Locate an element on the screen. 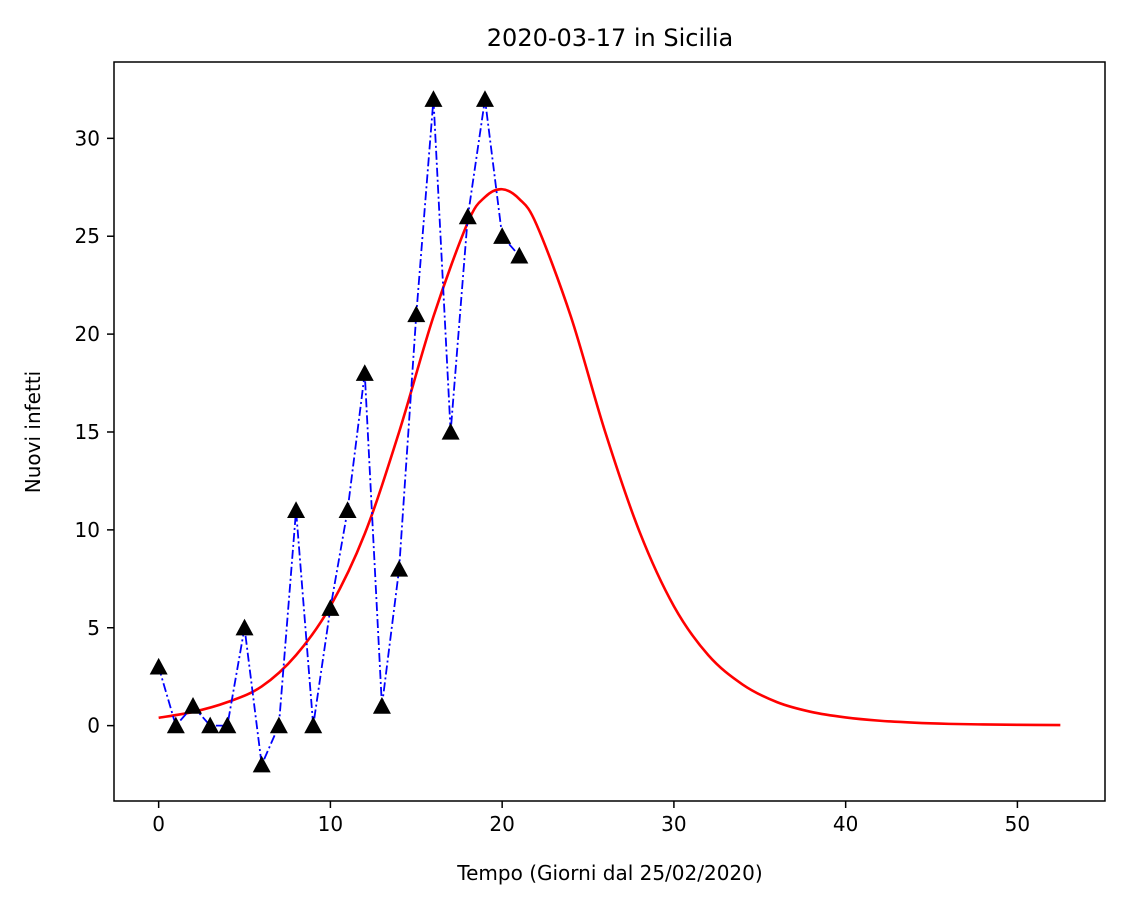  chart-title: 2020-03-17 in Sicilia is located at coordinates (610, 38).